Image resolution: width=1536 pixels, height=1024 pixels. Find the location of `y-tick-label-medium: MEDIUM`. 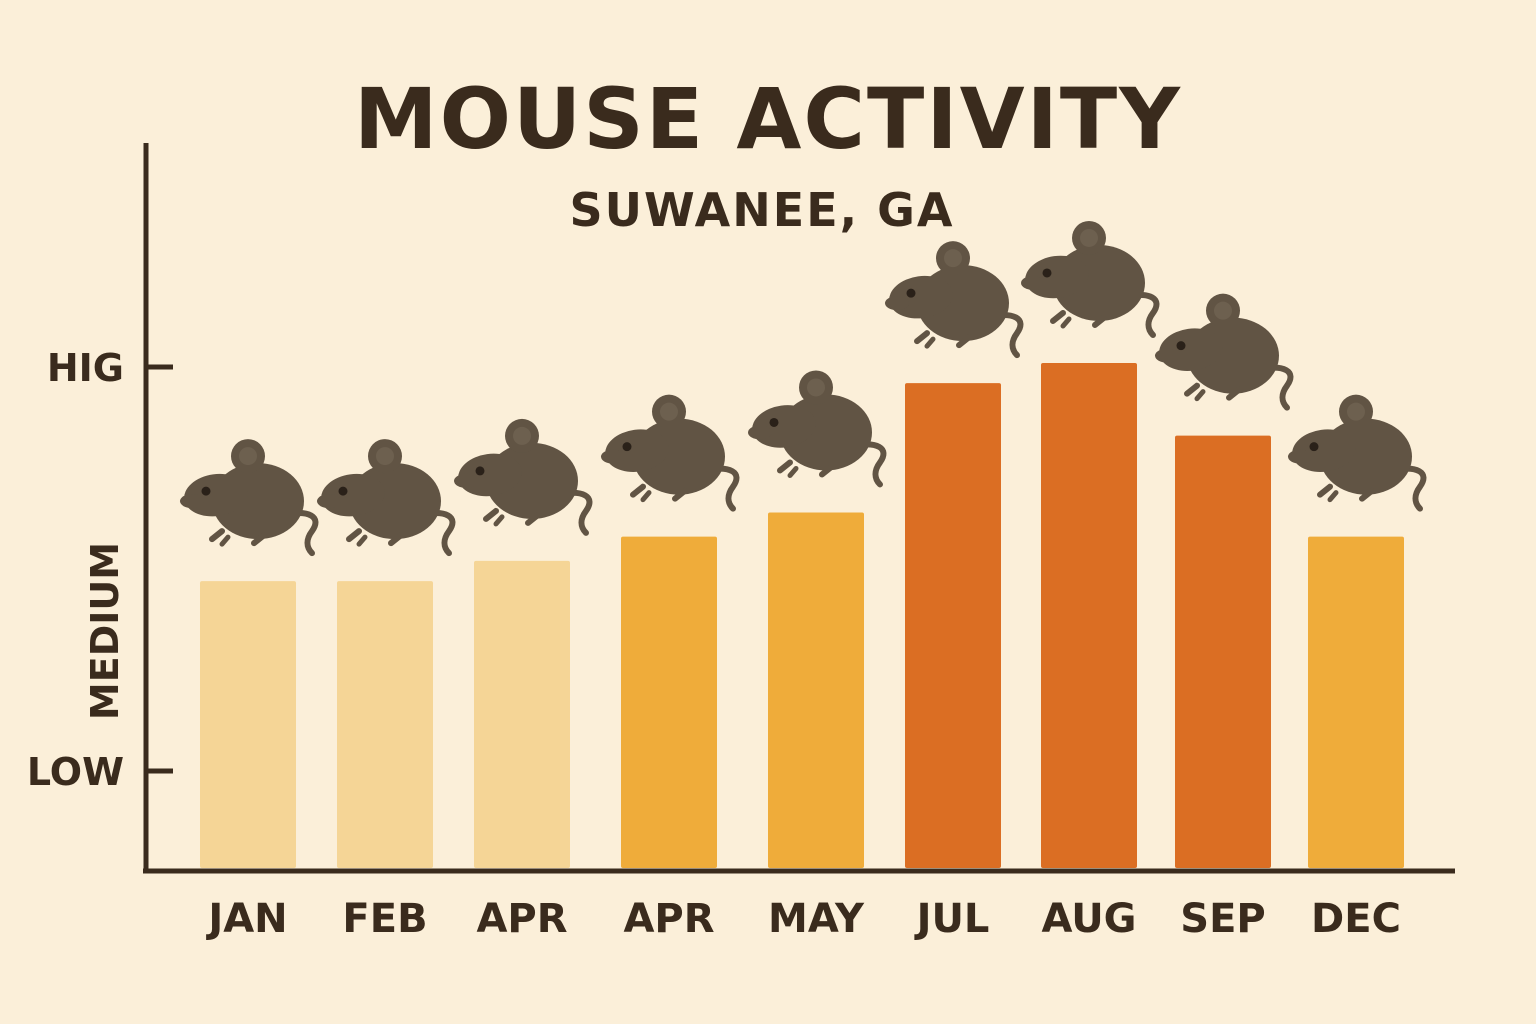

y-tick-label-medium: MEDIUM is located at coordinates (105, 631).